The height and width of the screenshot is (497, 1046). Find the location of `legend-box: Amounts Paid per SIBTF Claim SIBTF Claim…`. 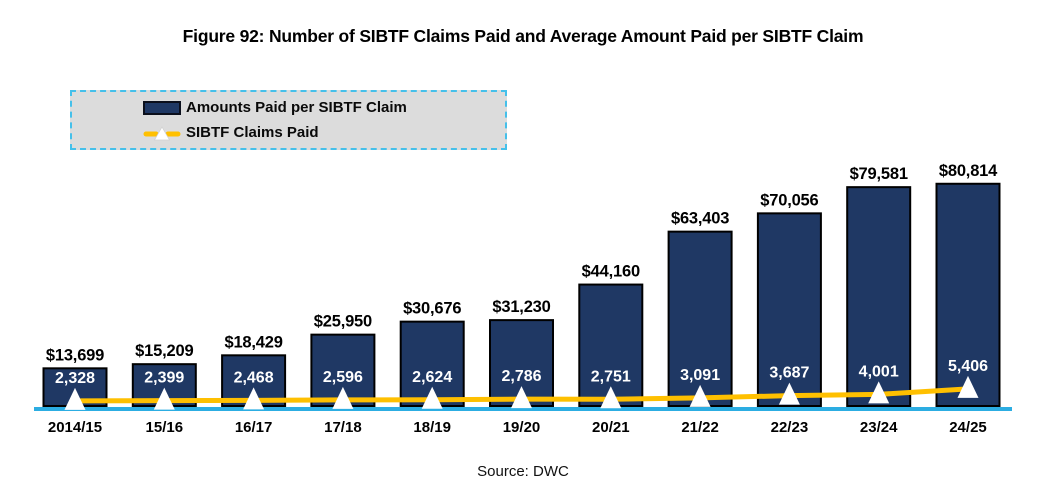

legend-box: Amounts Paid per SIBTF Claim SIBTF Claim… is located at coordinates (288, 120).